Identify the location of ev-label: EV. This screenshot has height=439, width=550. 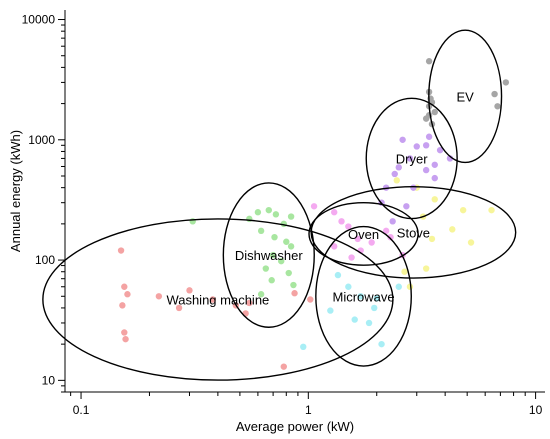
(466, 96).